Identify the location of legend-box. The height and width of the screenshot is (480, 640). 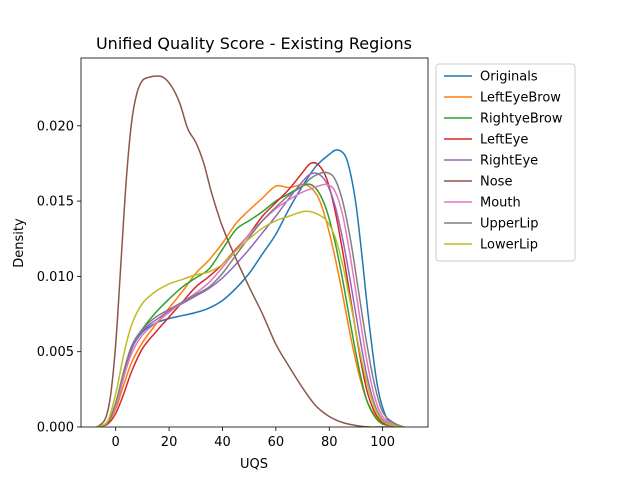
(505, 162).